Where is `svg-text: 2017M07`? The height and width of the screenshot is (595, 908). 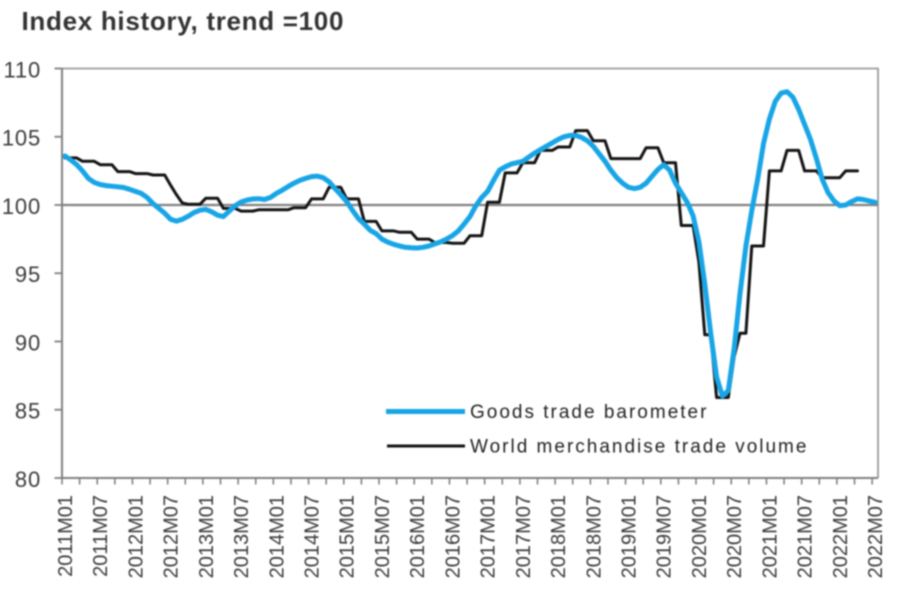
svg-text: 2017M07 is located at coordinates (524, 536).